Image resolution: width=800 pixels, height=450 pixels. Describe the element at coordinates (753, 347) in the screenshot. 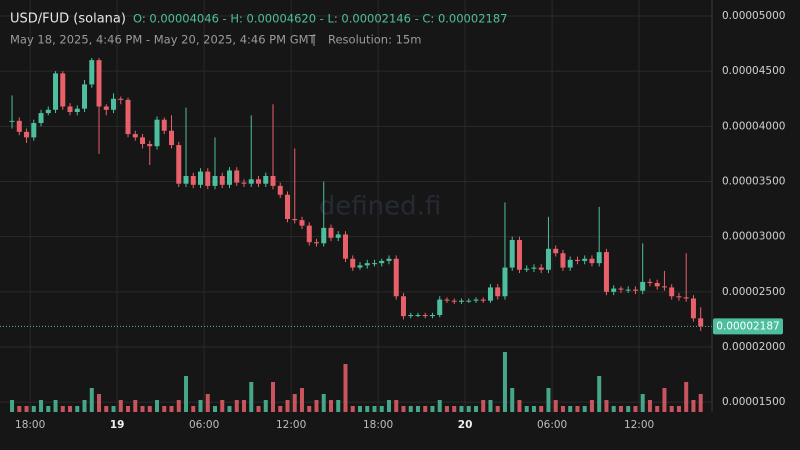

I see `y-tick-label: 0.00002000` at that location.